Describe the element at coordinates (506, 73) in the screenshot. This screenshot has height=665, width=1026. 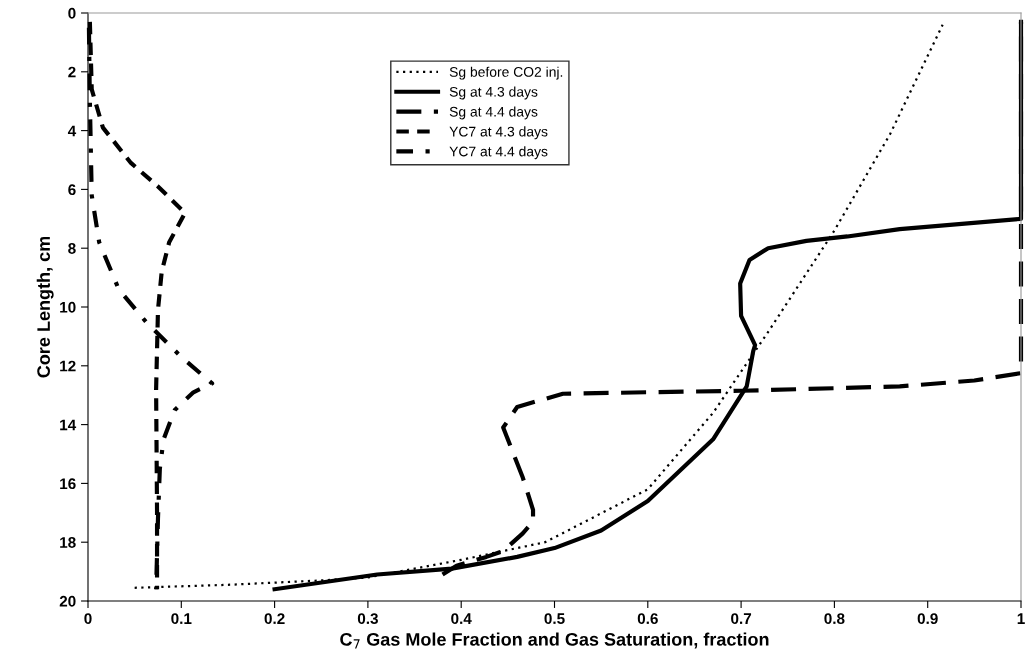
I see `legend-label: Sg before CO2 inj.` at that location.